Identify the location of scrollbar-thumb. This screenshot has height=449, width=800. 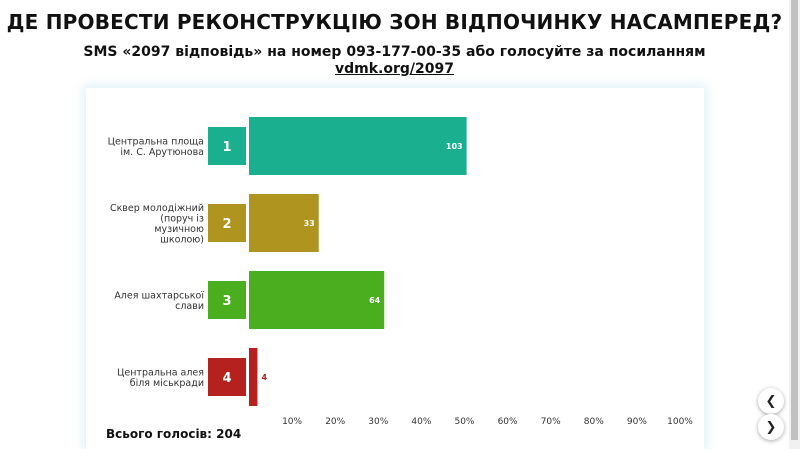
(794, 220).